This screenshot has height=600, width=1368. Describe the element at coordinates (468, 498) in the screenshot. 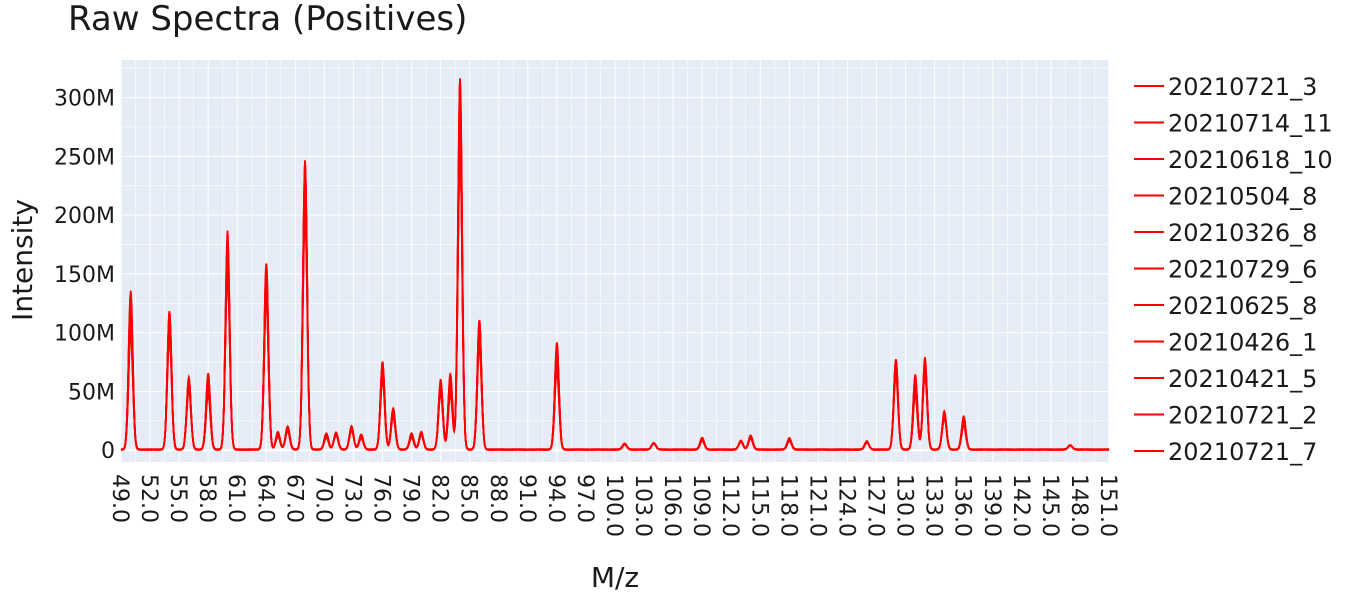

I see `x-tick-label: 85.0` at that location.